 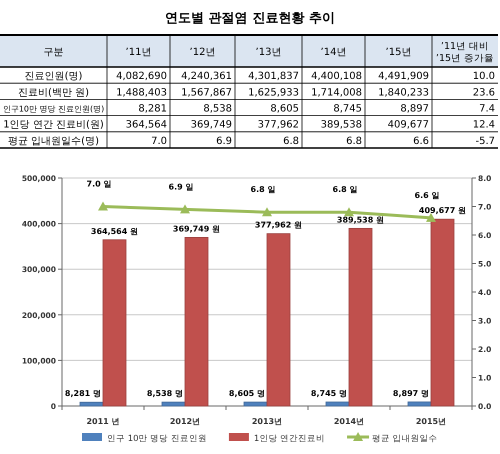 What do you see at coordinates (405, 439) in the screenshot?
I see `legend-label: 평균 입내원일수` at bounding box center [405, 439].